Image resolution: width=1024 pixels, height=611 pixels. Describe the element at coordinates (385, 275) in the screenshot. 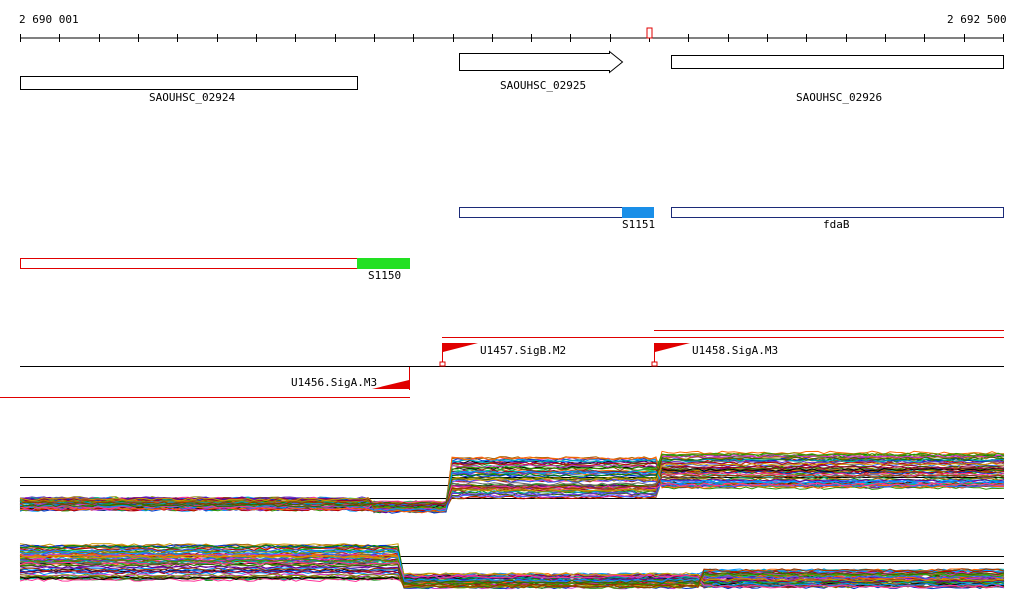

I see `feature-label-s1150: S1150` at that location.